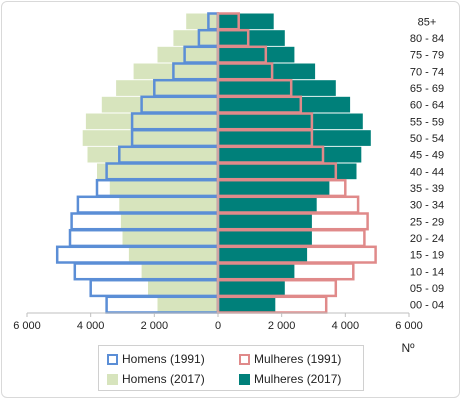 This screenshot has width=463, height=401. What do you see at coordinates (112, 359) in the screenshot?
I see `legend-swatch-homens-1991` at bounding box center [112, 359].